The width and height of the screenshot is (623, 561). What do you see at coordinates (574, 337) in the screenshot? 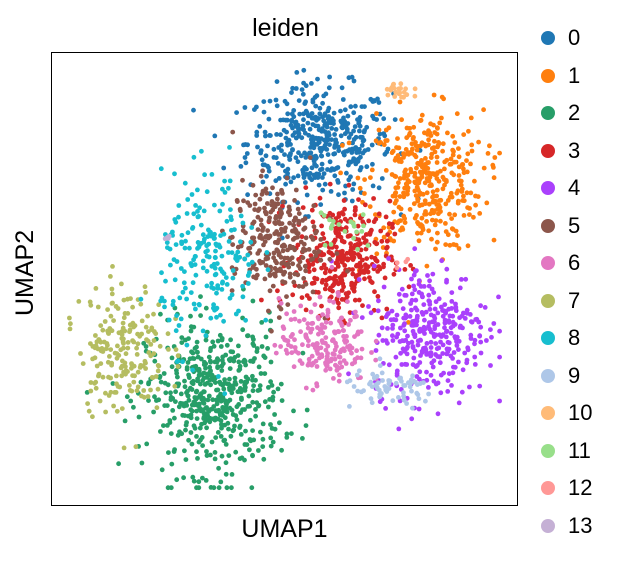
I see `legend-label: 8` at bounding box center [574, 337].